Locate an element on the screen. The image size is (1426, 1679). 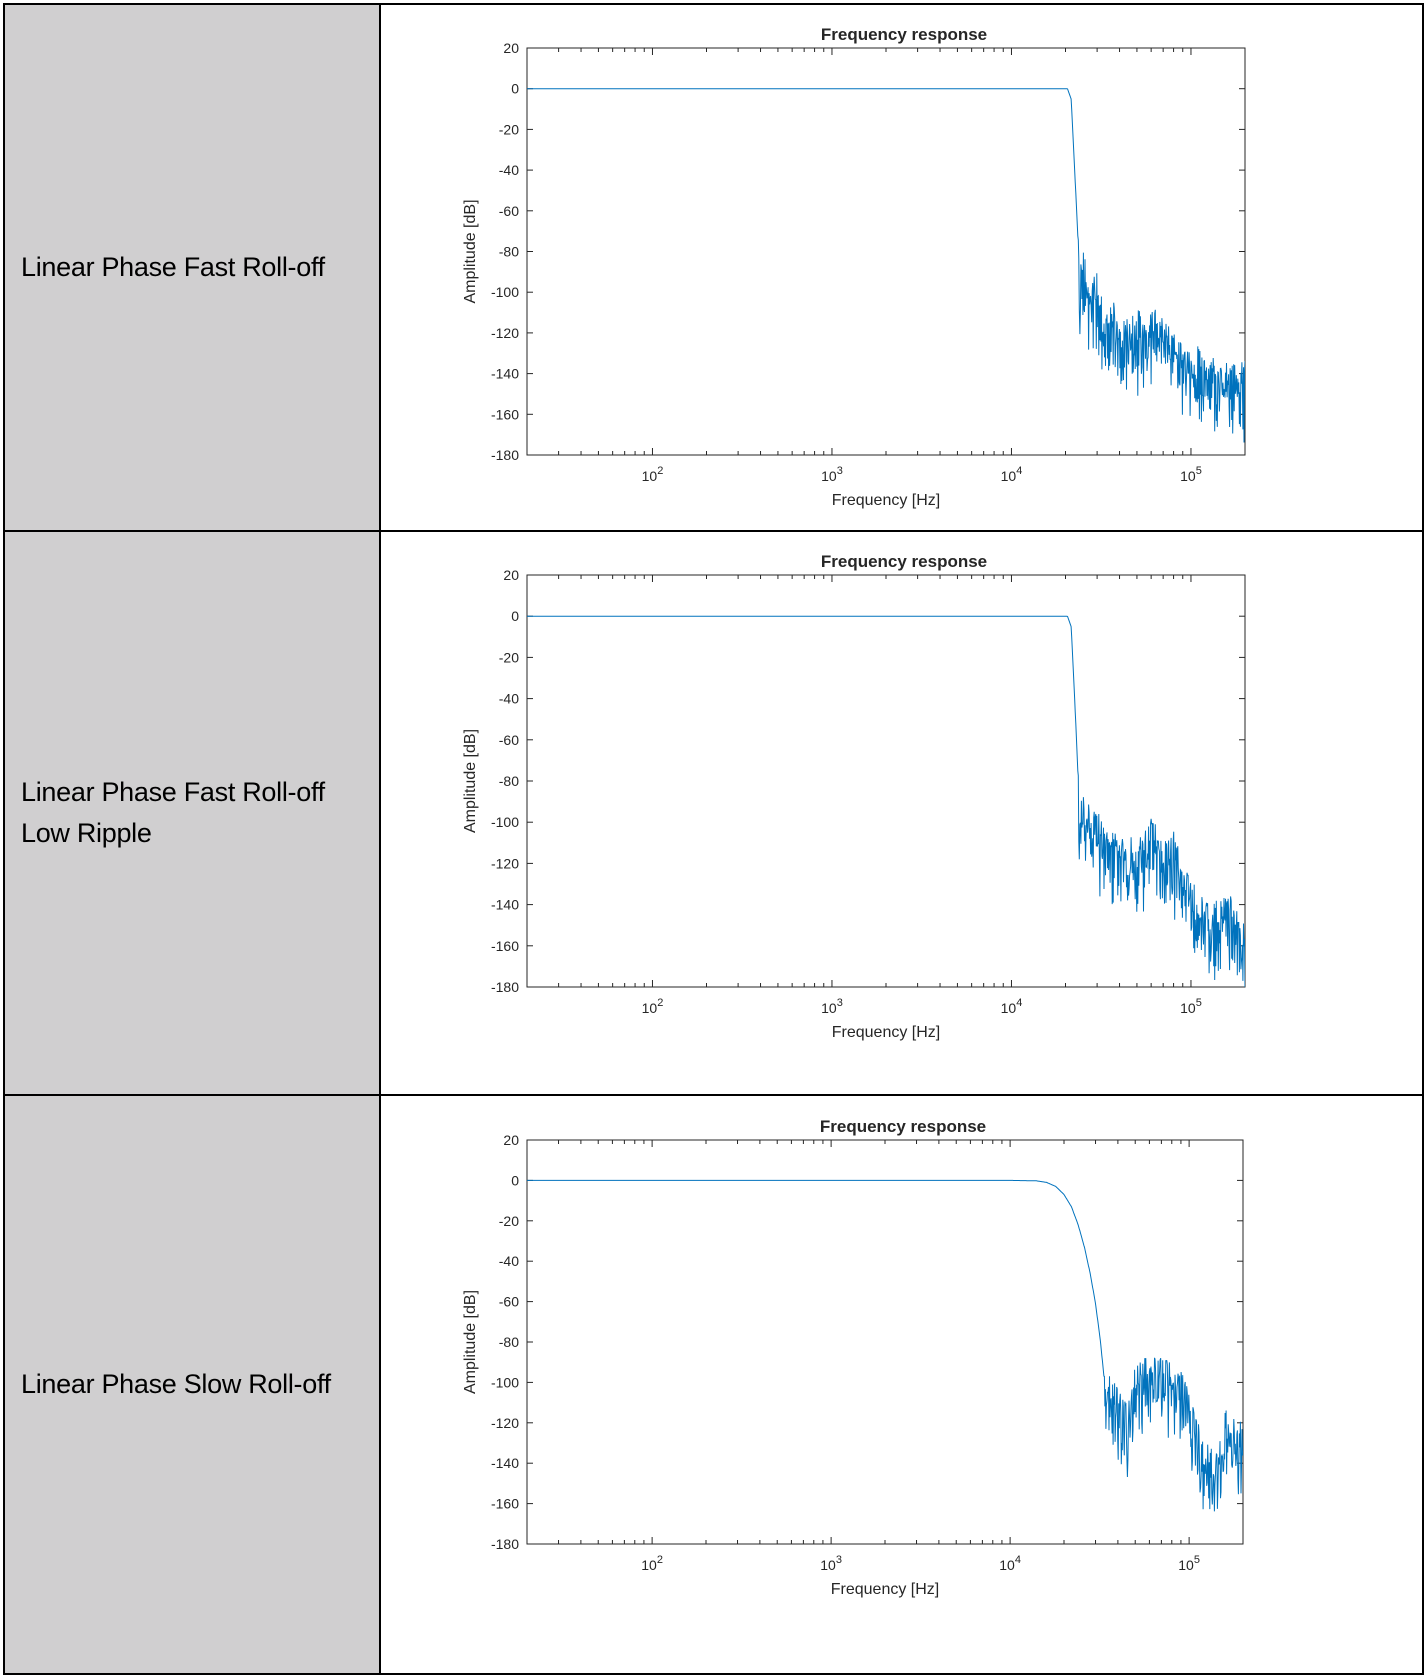
filter-name-cell: Linear Phase Slow Roll-off is located at coordinates (192, 1384).